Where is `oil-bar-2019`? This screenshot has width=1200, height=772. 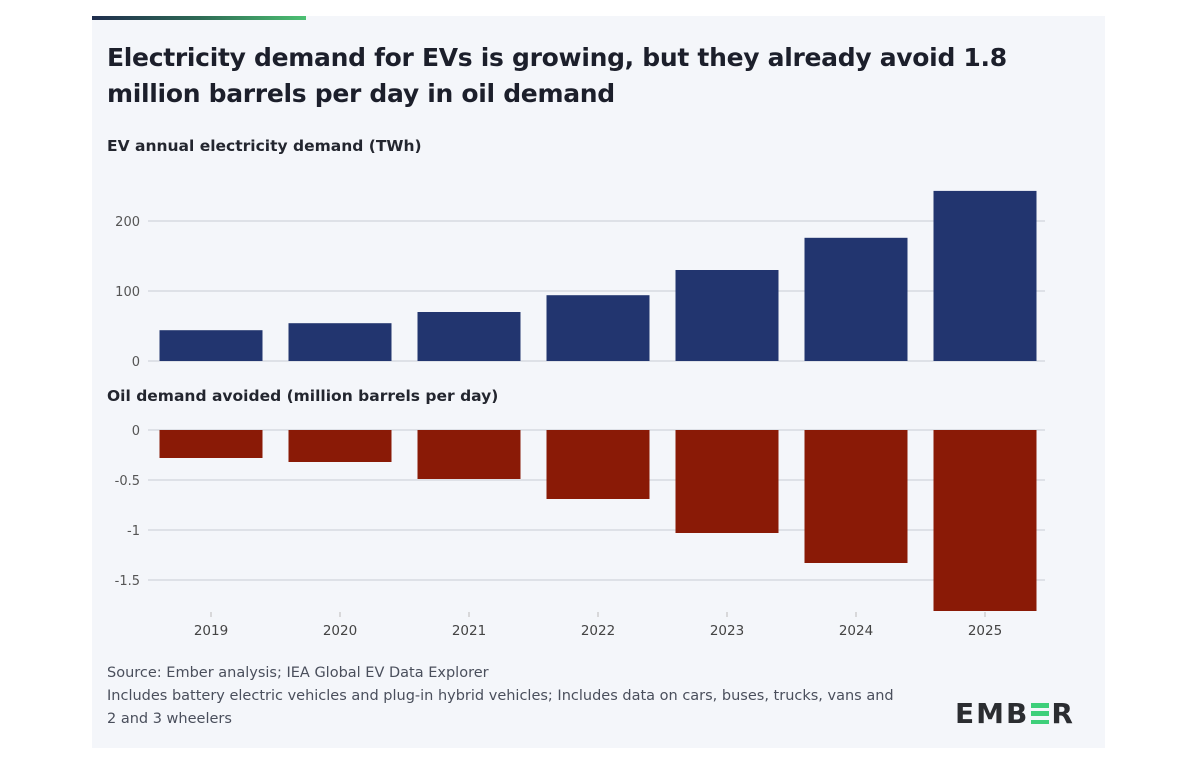 oil-bar-2019 is located at coordinates (211, 444).